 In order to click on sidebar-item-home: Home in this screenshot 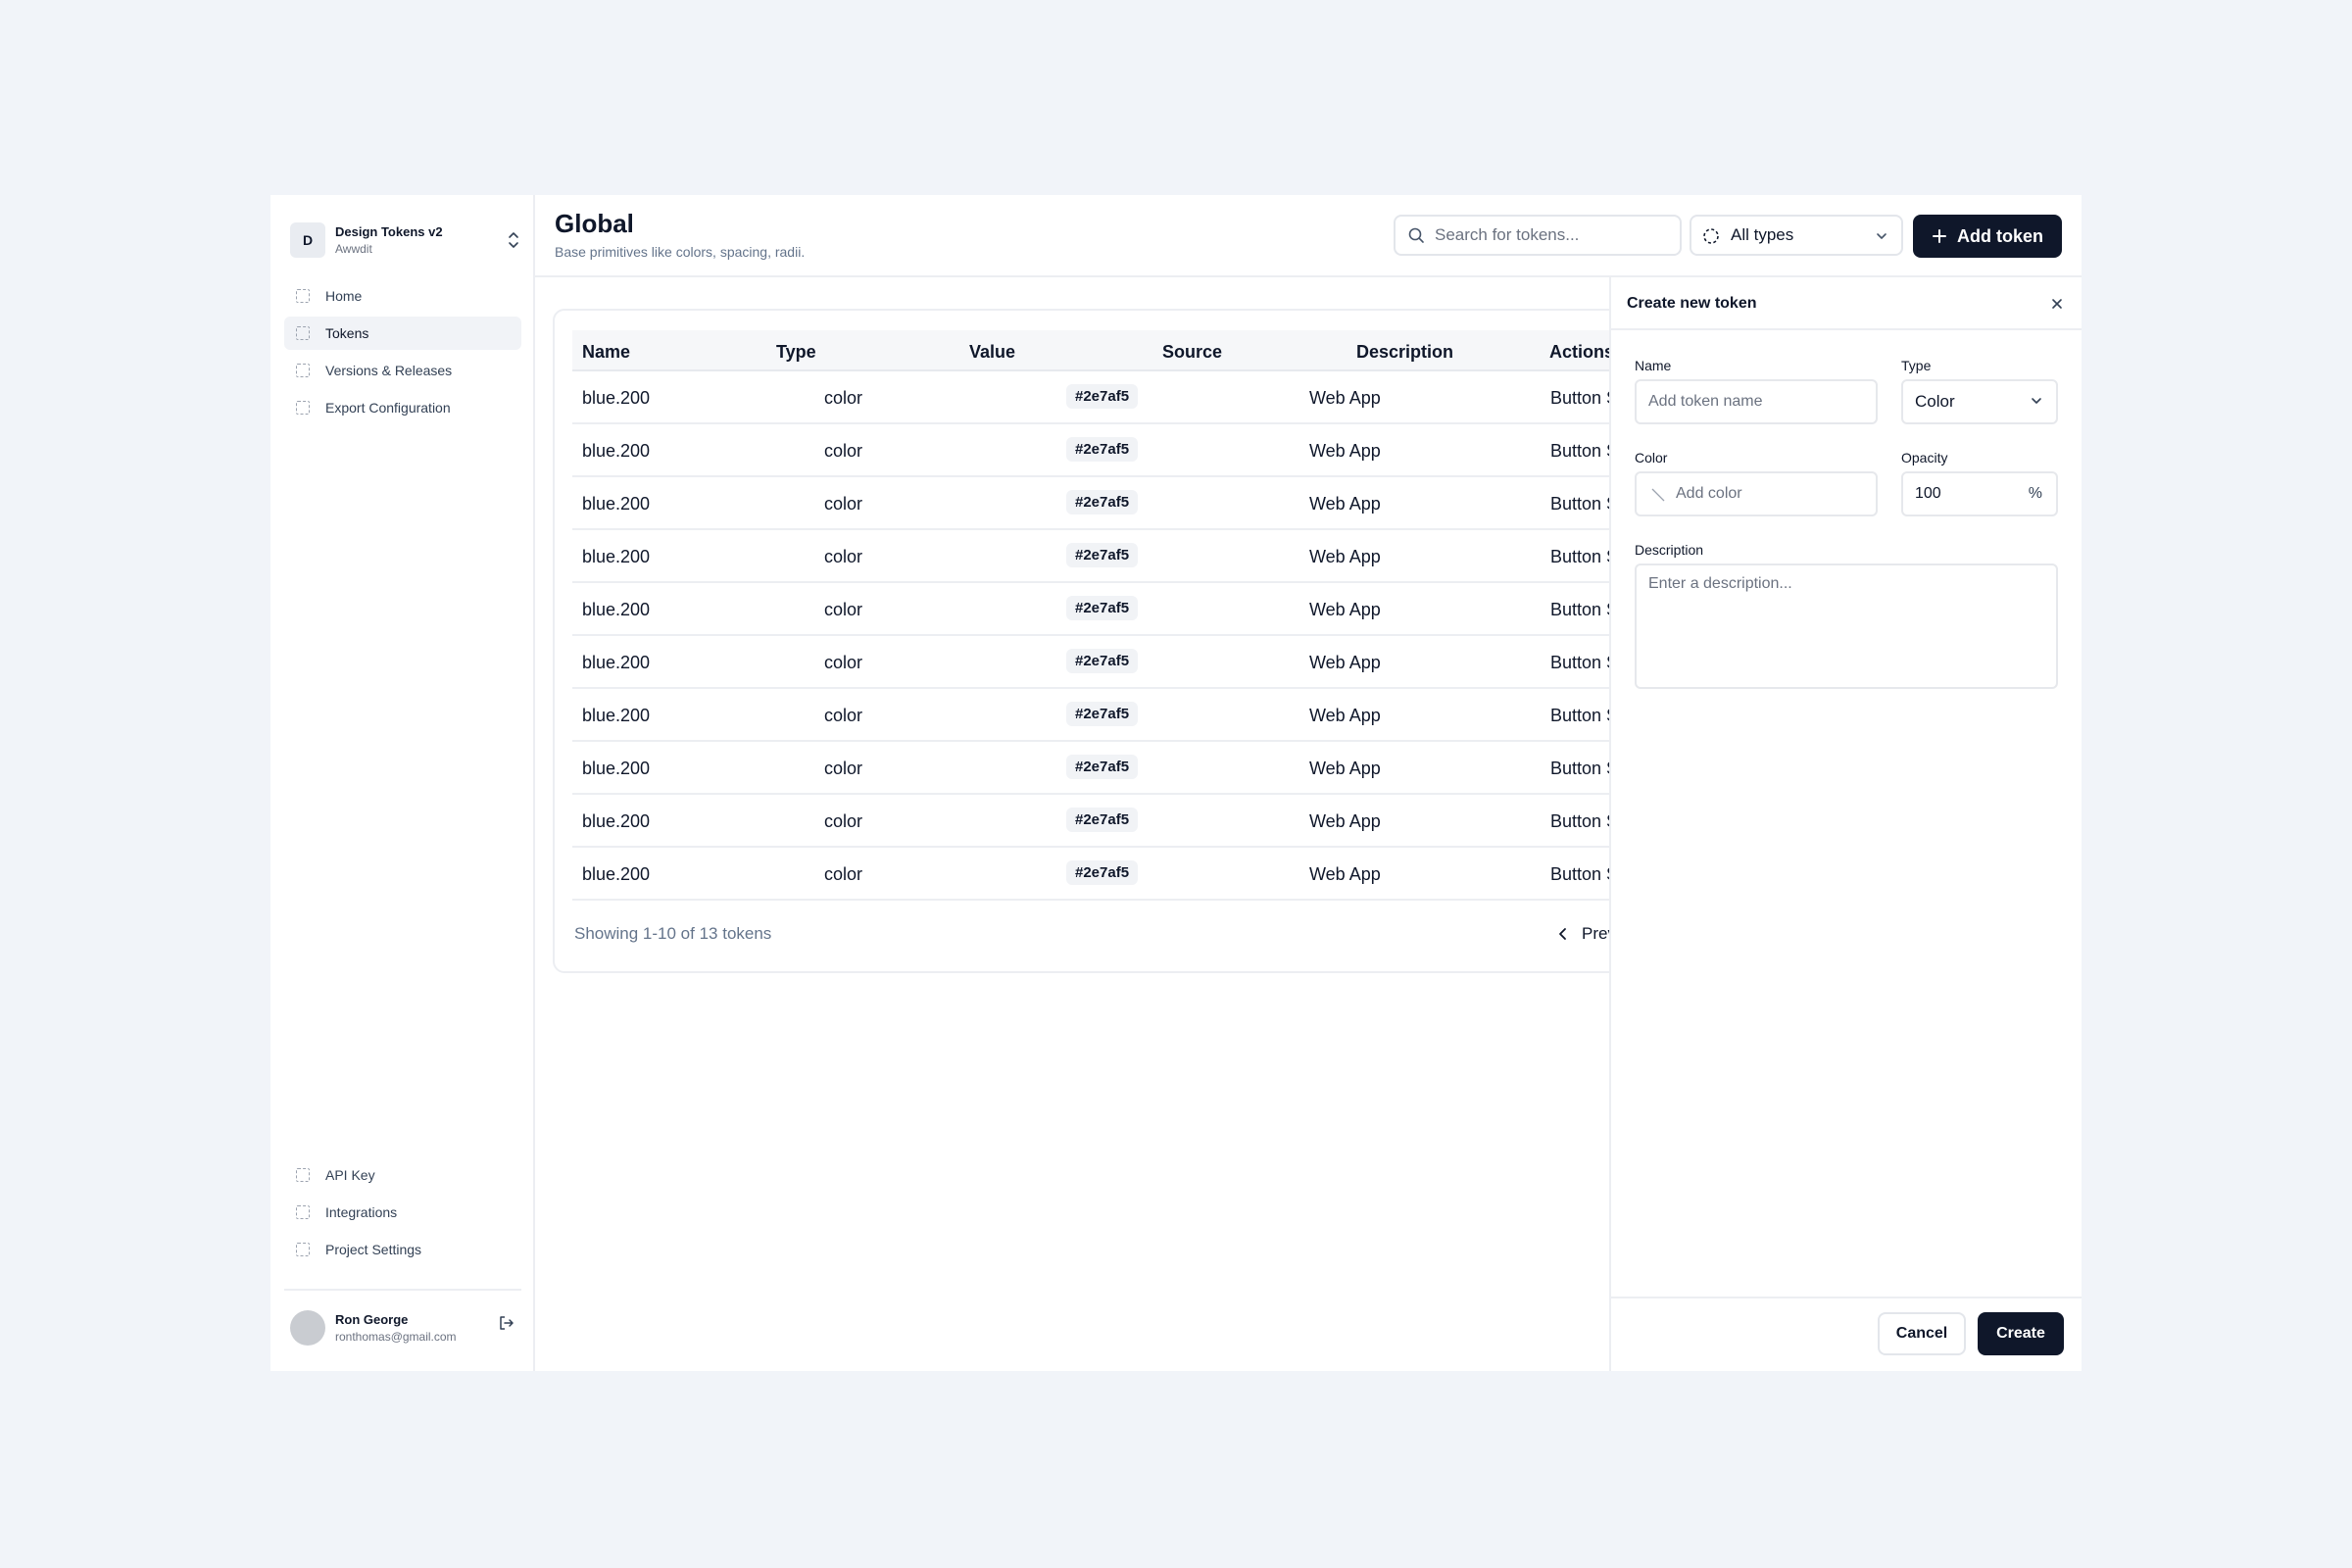, I will do `click(402, 296)`.